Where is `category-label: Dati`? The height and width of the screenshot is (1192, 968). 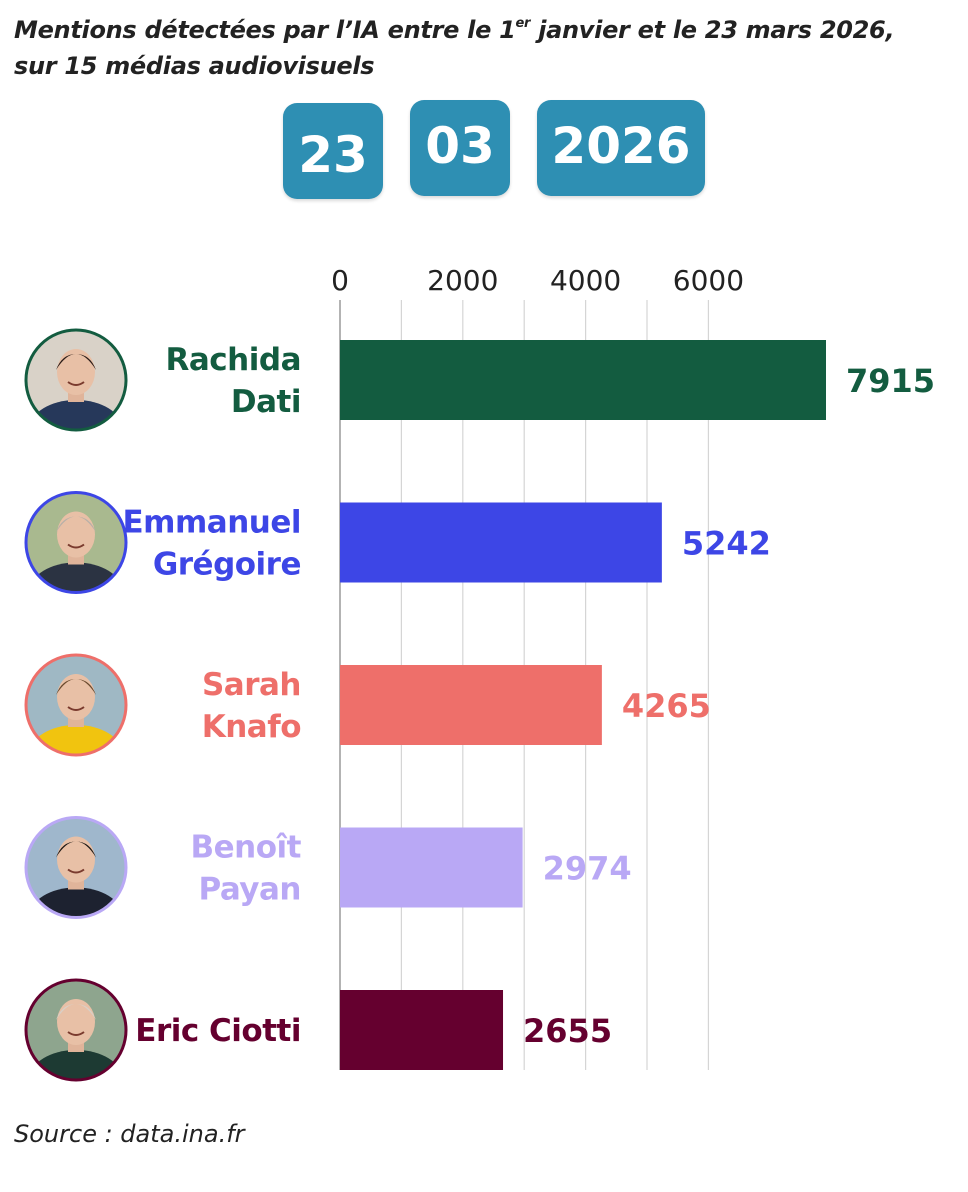
category-label: Dati is located at coordinates (266, 402).